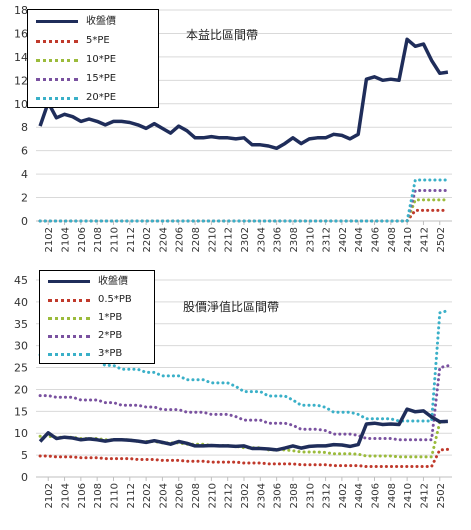  What do you see at coordinates (310, 495) in the screenshot?
I see `pb-xtick-label: 2310` at bounding box center [310, 495].